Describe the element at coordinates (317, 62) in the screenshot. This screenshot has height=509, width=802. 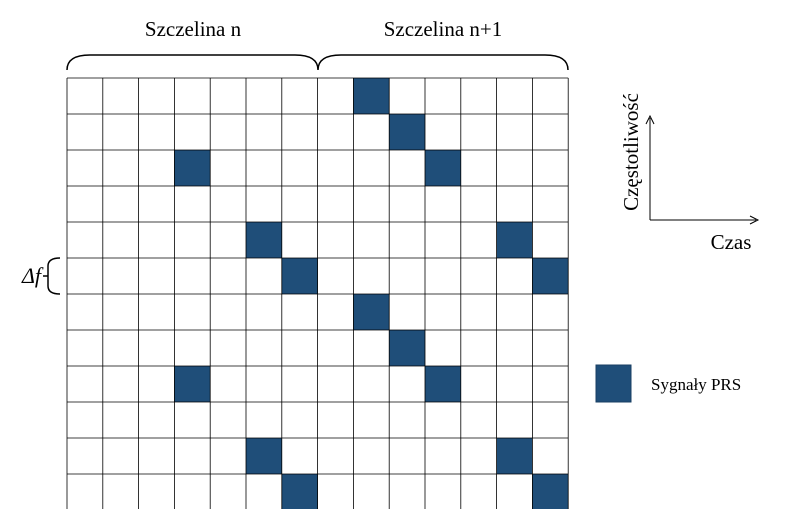
I see `brace` at that location.